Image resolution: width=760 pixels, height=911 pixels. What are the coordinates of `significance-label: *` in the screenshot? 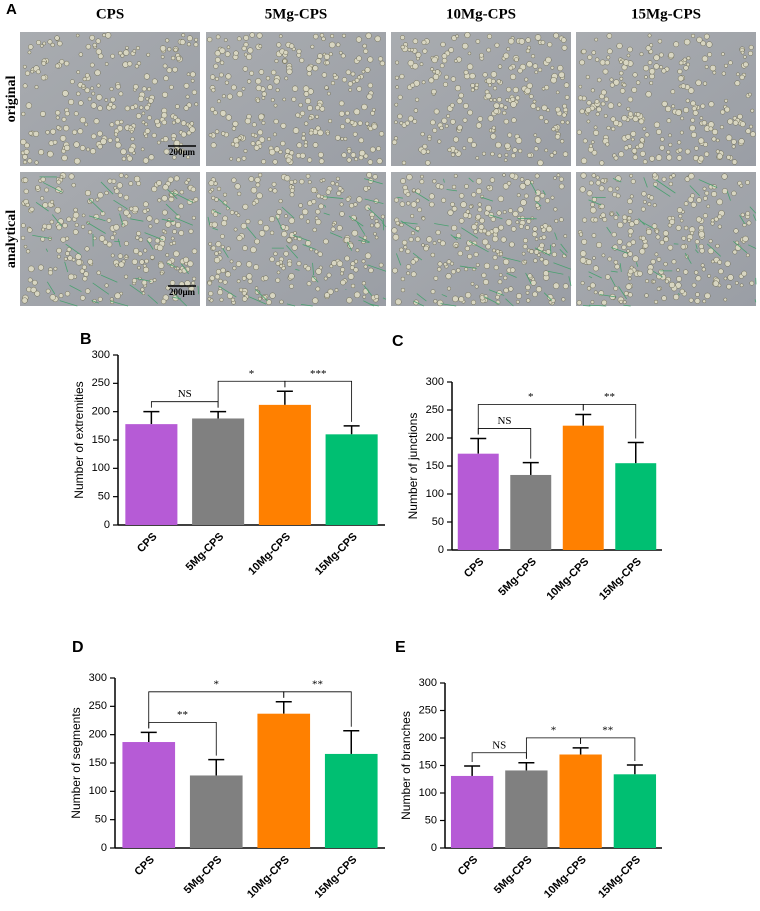 It's located at (252, 374).